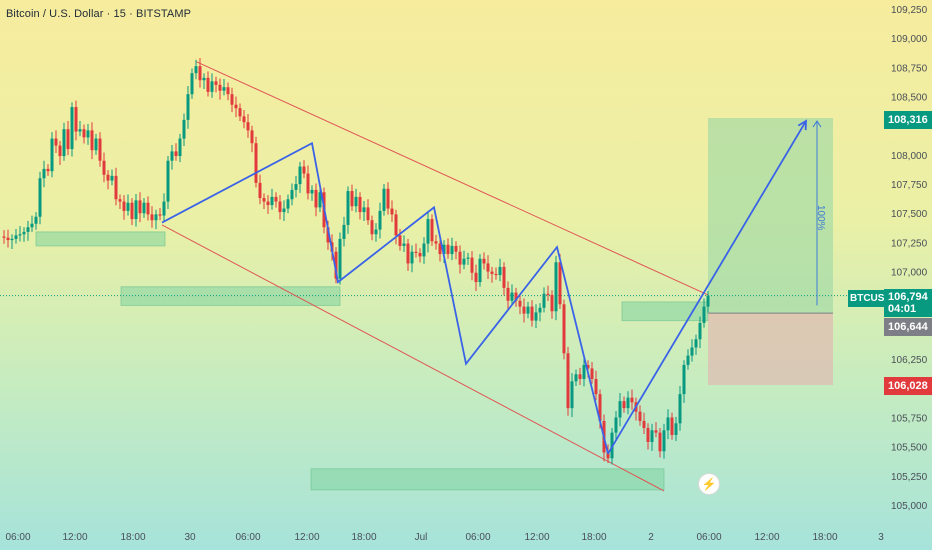  I want to click on x-tick-label: Jul, so click(421, 537).